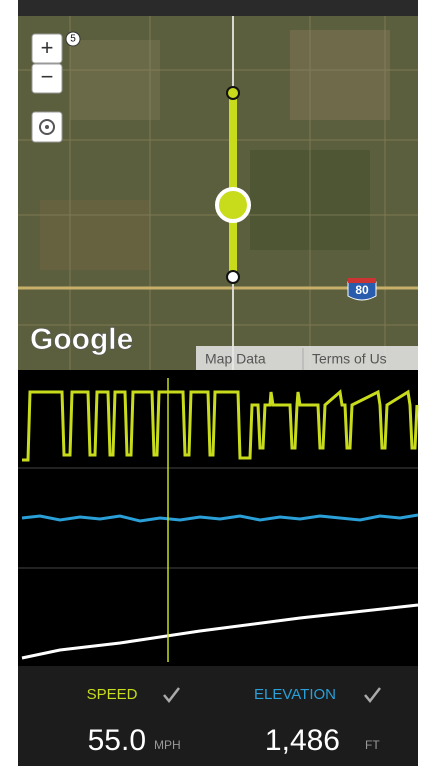 Image resolution: width=426 pixels, height=774 pixels. What do you see at coordinates (349, 359) in the screenshot?
I see `terms-link: Terms of Us` at bounding box center [349, 359].